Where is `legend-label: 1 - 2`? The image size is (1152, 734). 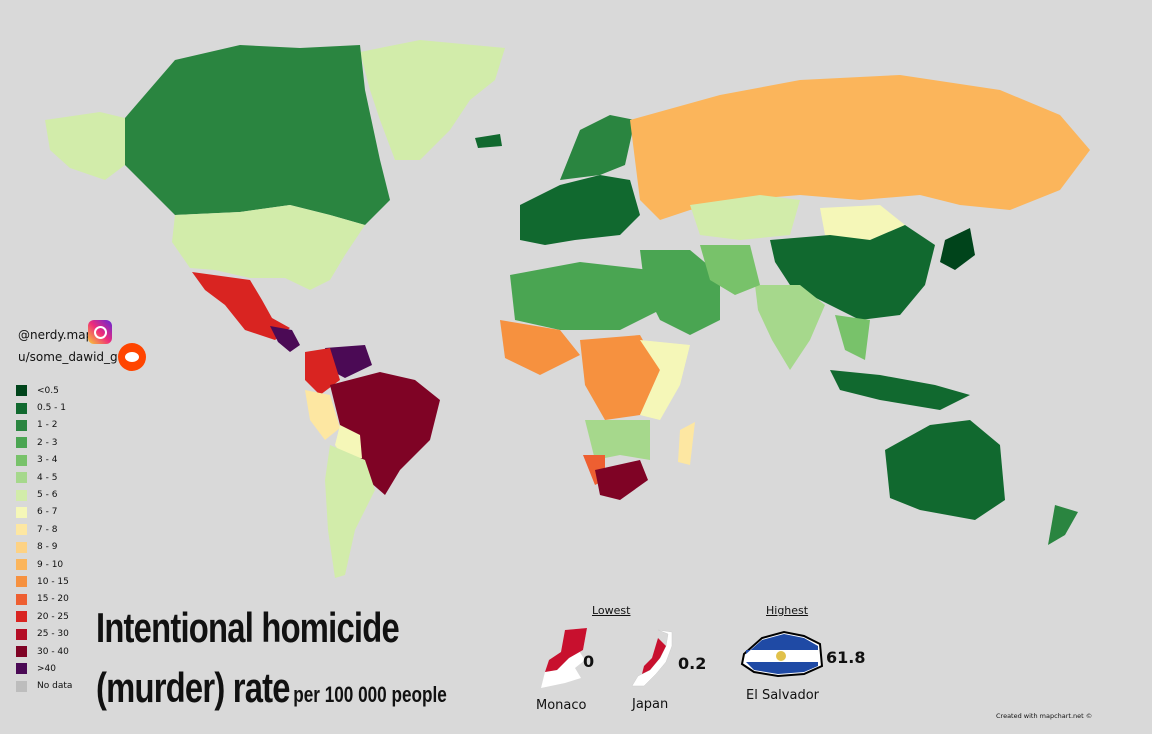
legend-label: 1 - 2 is located at coordinates (47, 425).